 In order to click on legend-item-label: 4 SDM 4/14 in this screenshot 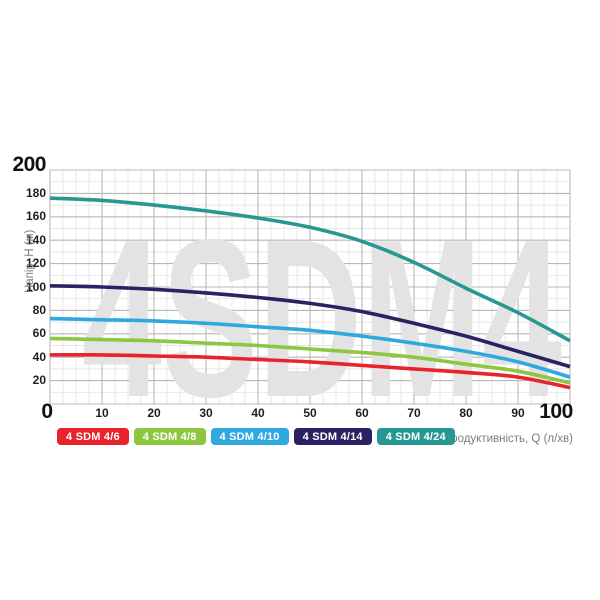, I will do `click(332, 436)`.